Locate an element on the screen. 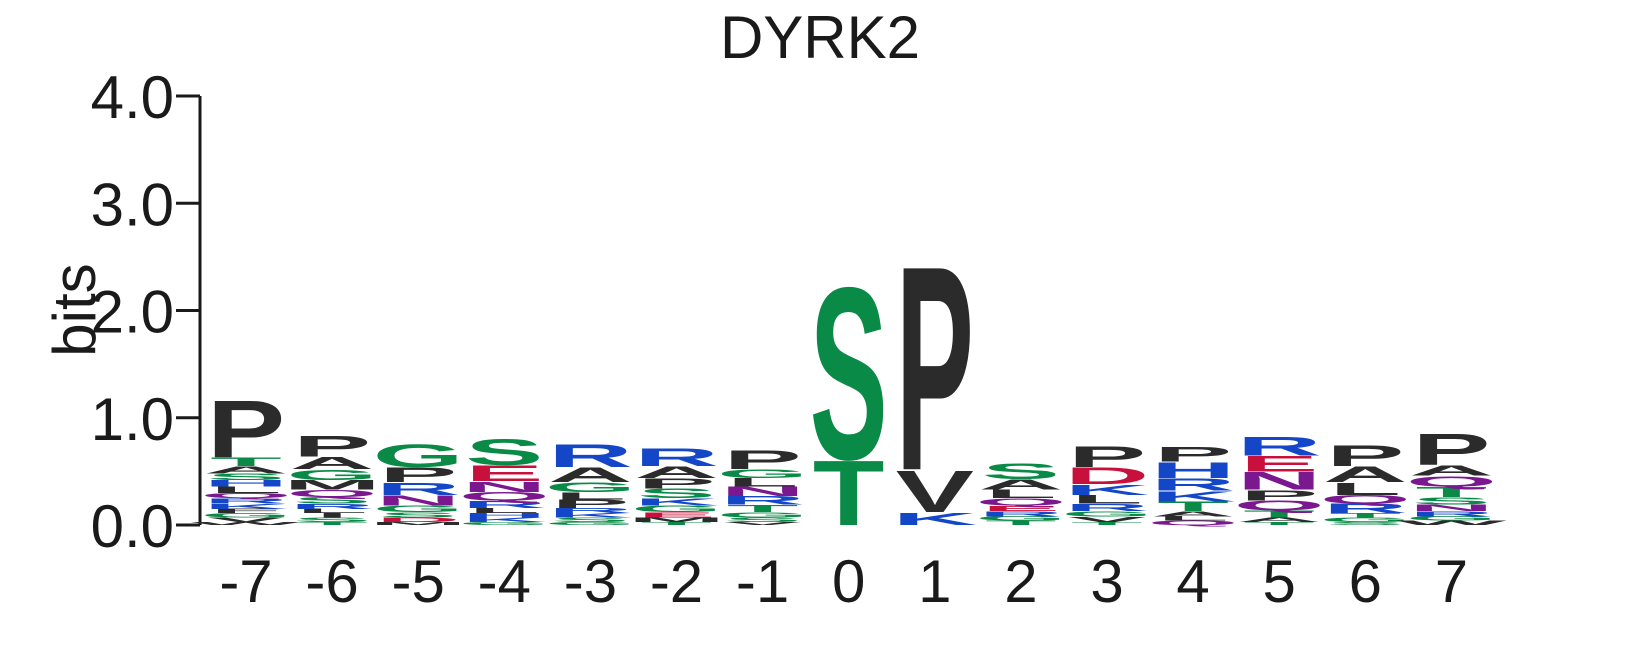 This screenshot has height=661, width=1639. x-tick-label: -3 is located at coordinates (590, 581).